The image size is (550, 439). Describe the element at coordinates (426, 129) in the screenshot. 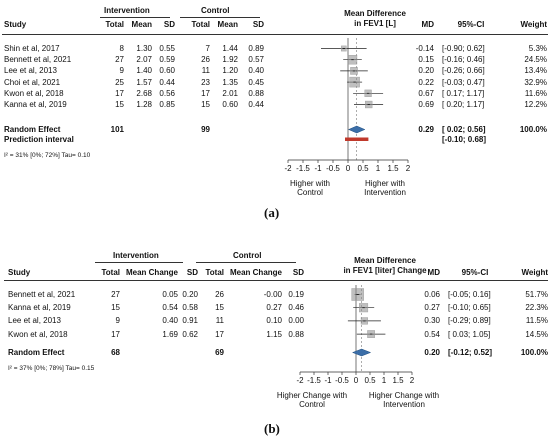

I see `pooled-md: 0.29` at that location.